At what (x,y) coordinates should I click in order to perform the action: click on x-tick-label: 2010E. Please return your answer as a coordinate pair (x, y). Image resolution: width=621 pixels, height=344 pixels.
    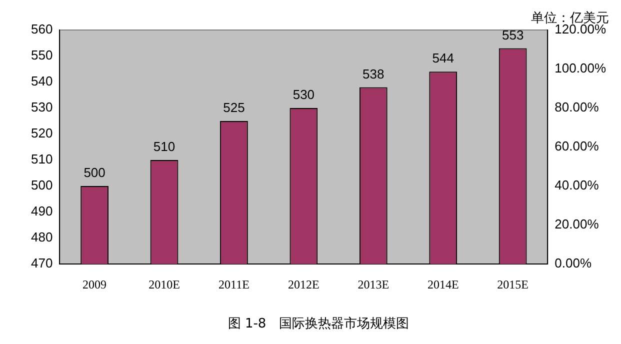
    Looking at the image, I should click on (164, 284).